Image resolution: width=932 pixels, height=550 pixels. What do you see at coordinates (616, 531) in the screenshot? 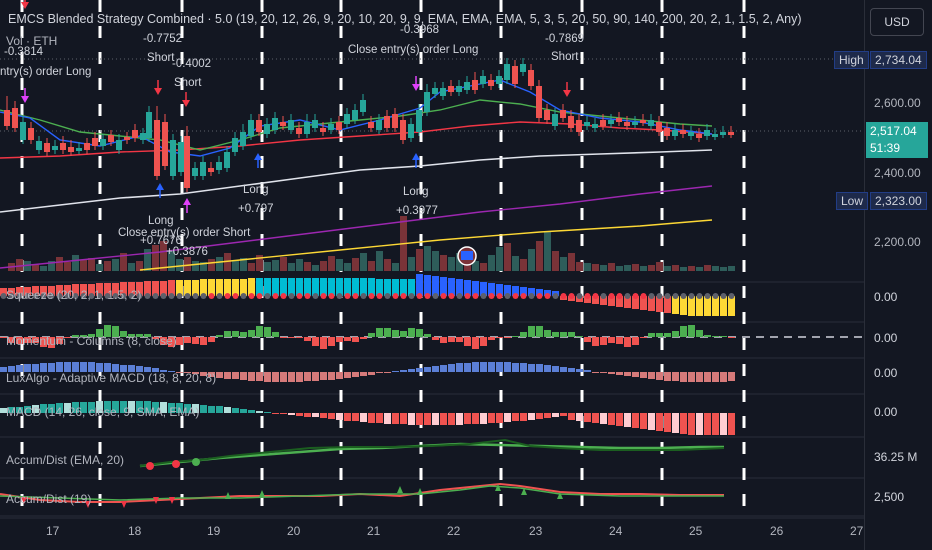
I see `x-tick-24: 24` at bounding box center [616, 531].